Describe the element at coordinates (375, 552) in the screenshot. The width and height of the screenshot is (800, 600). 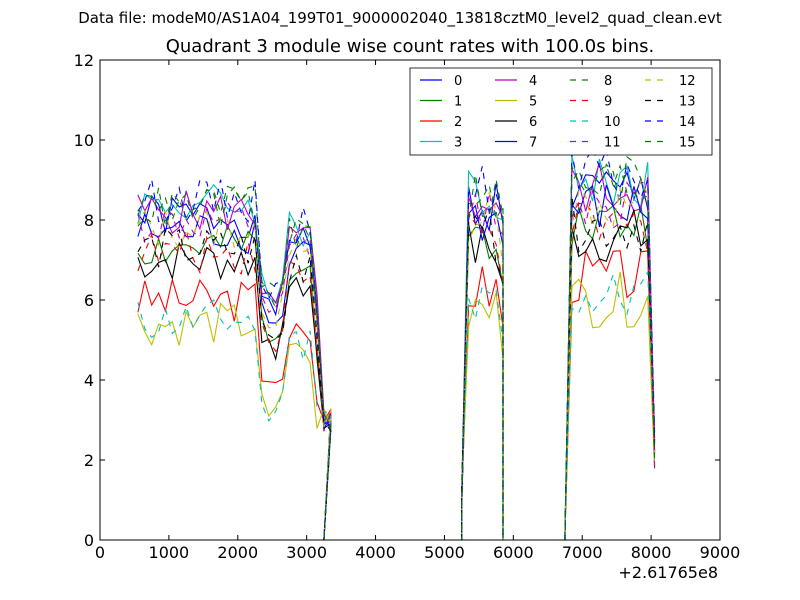
I see `x-tick-label: 4000` at that location.